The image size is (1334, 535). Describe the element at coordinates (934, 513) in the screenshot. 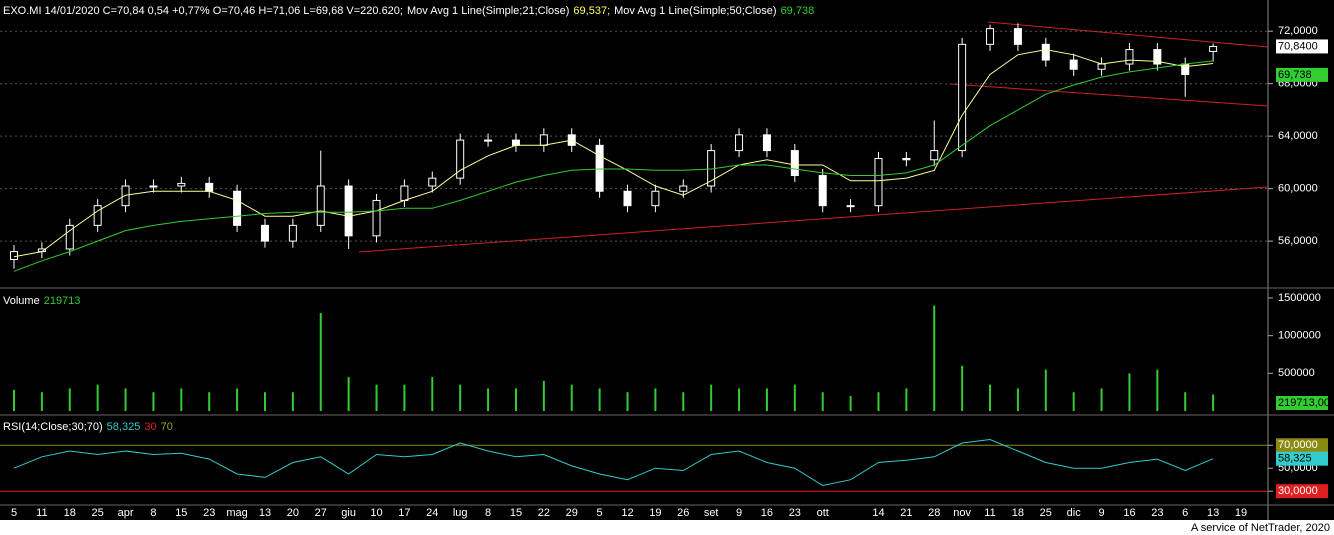

I see `x-tick-label: 28` at that location.